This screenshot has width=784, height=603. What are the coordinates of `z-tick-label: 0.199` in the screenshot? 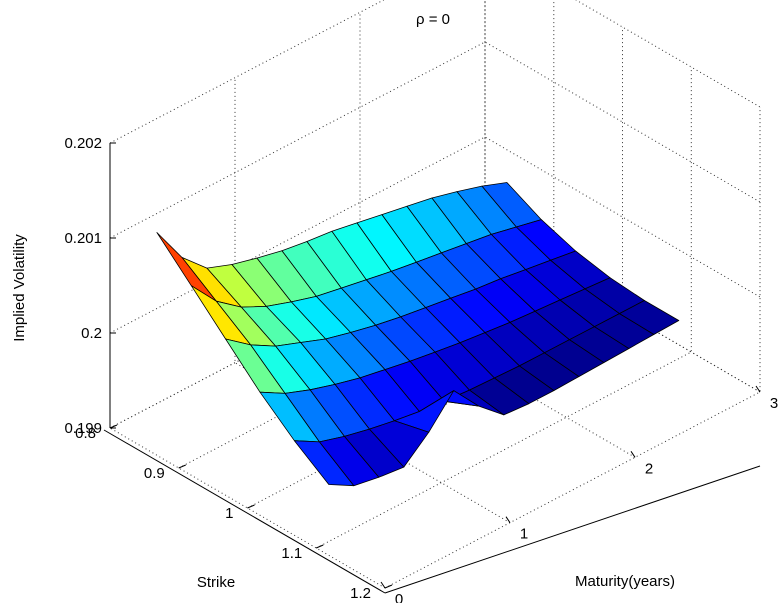 It's located at (83, 428).